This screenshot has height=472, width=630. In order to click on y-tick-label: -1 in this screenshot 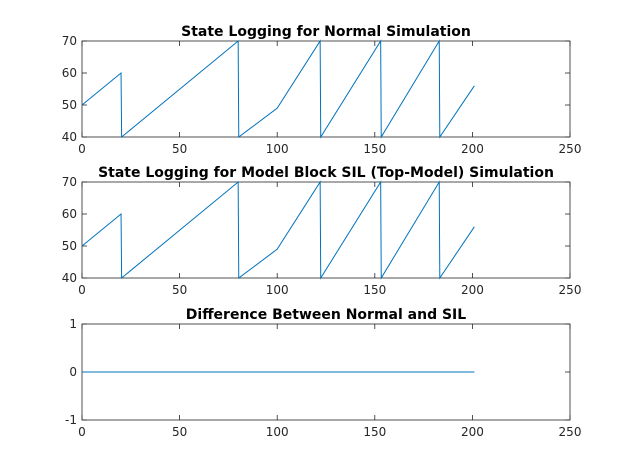, I will do `click(71, 420)`.